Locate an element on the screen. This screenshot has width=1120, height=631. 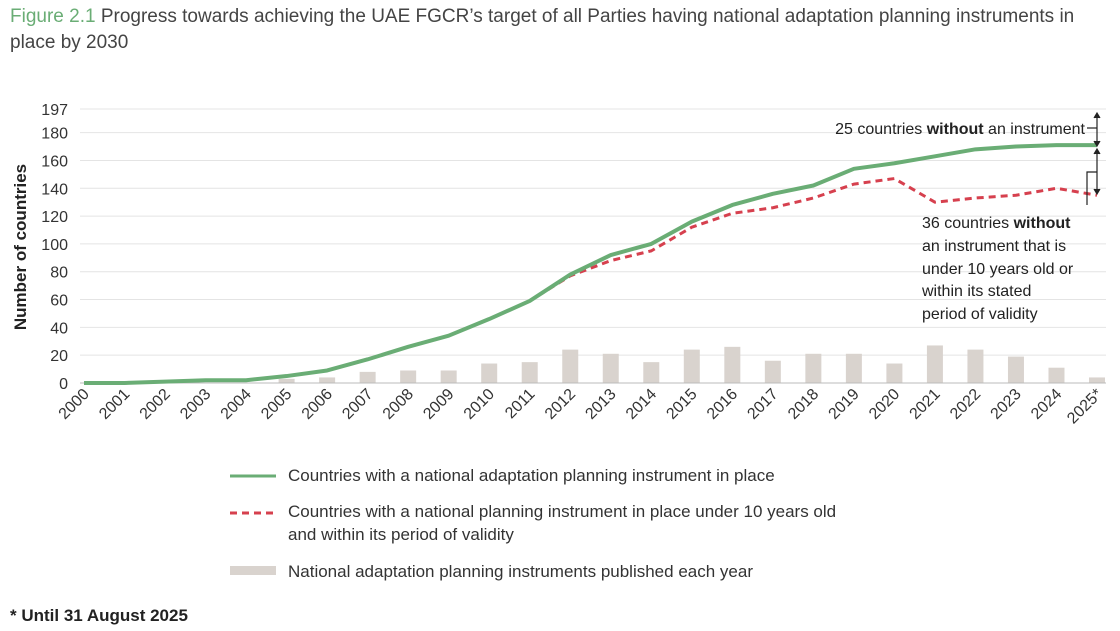
bar-published-2009 is located at coordinates (448, 376).